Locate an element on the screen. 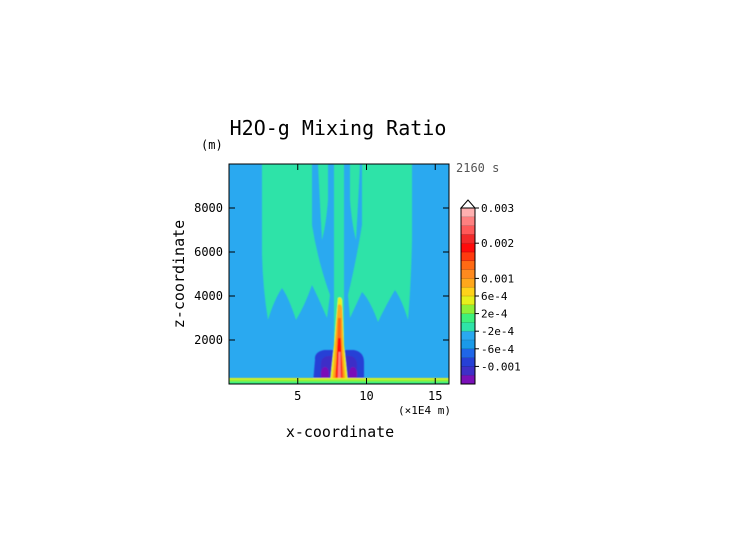 This screenshot has height=536, width=752. chart-title: H2O-g Mixing Ratio is located at coordinates (338, 128).